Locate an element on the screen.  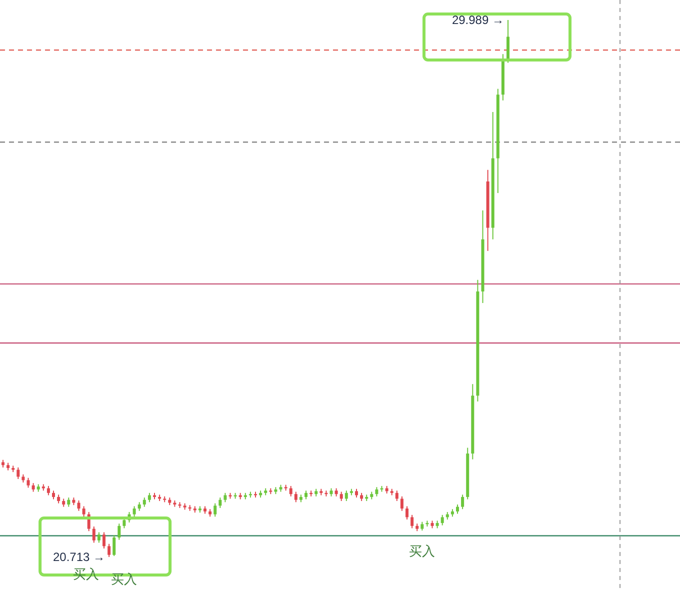
annotation: 20.713 → is located at coordinates (79, 557).